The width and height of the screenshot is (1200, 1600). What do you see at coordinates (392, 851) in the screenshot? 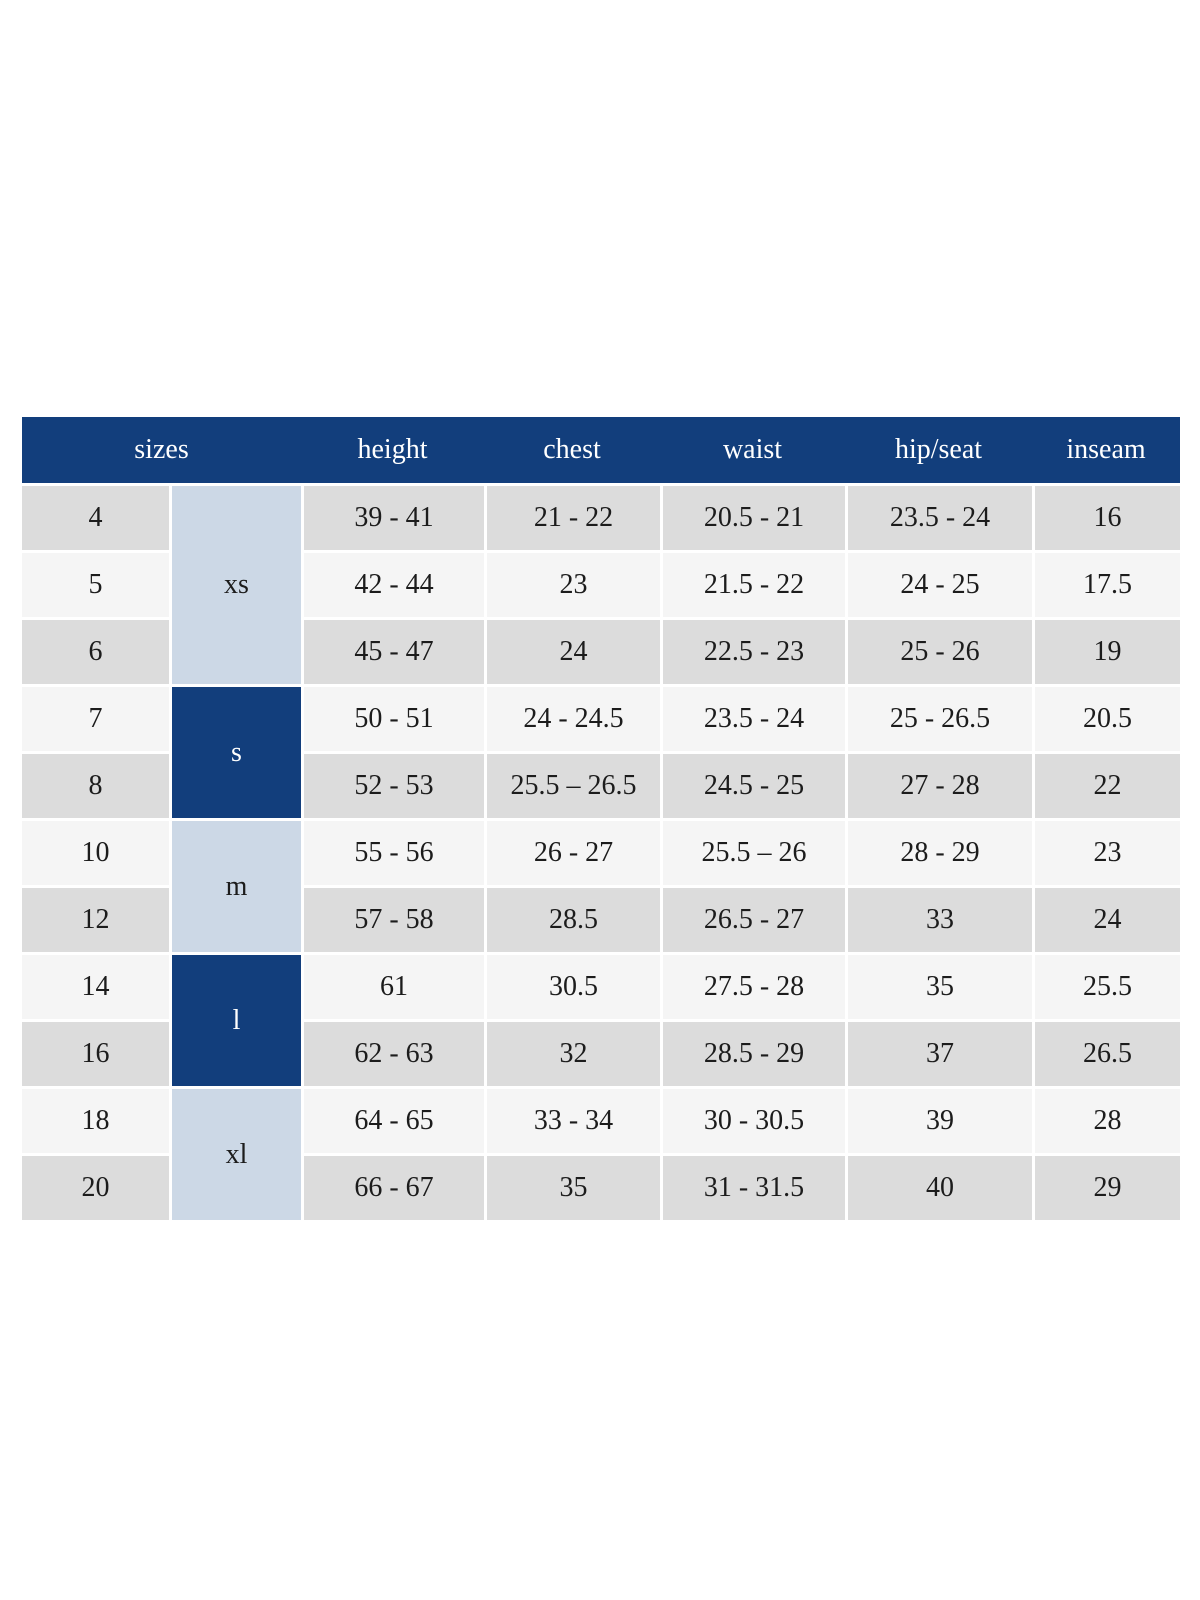
I see `height-cell: 55 - 56` at bounding box center [392, 851].